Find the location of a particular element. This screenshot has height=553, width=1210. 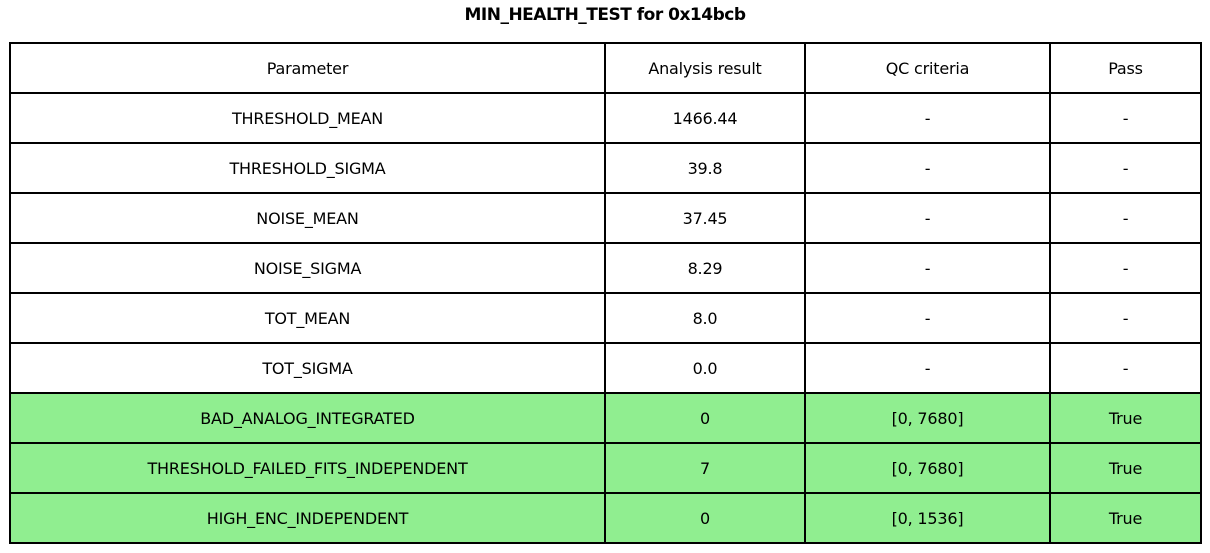

result-cell: 1466.44 is located at coordinates (705, 118).